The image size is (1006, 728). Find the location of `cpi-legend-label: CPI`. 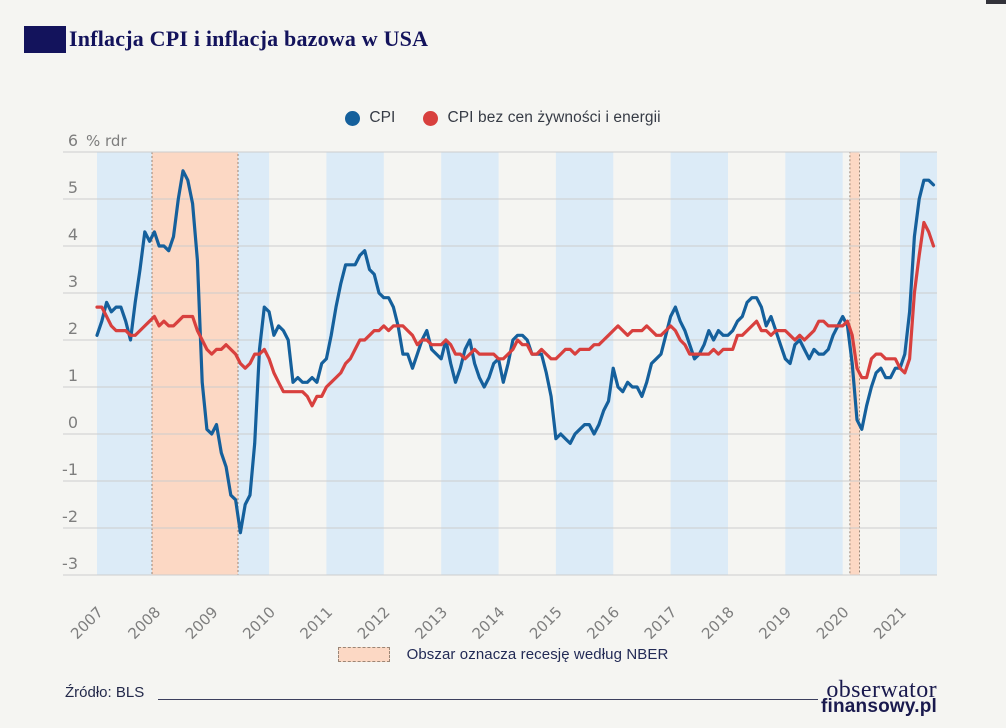

cpi-legend-label: CPI is located at coordinates (382, 117).